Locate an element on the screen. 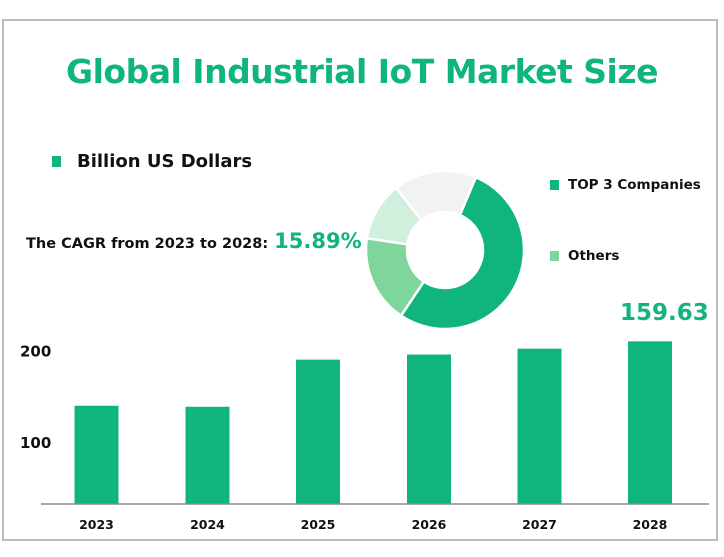 This screenshot has height=557, width=724. donut-legend-label-top3: TOP 3 Companies is located at coordinates (634, 185).